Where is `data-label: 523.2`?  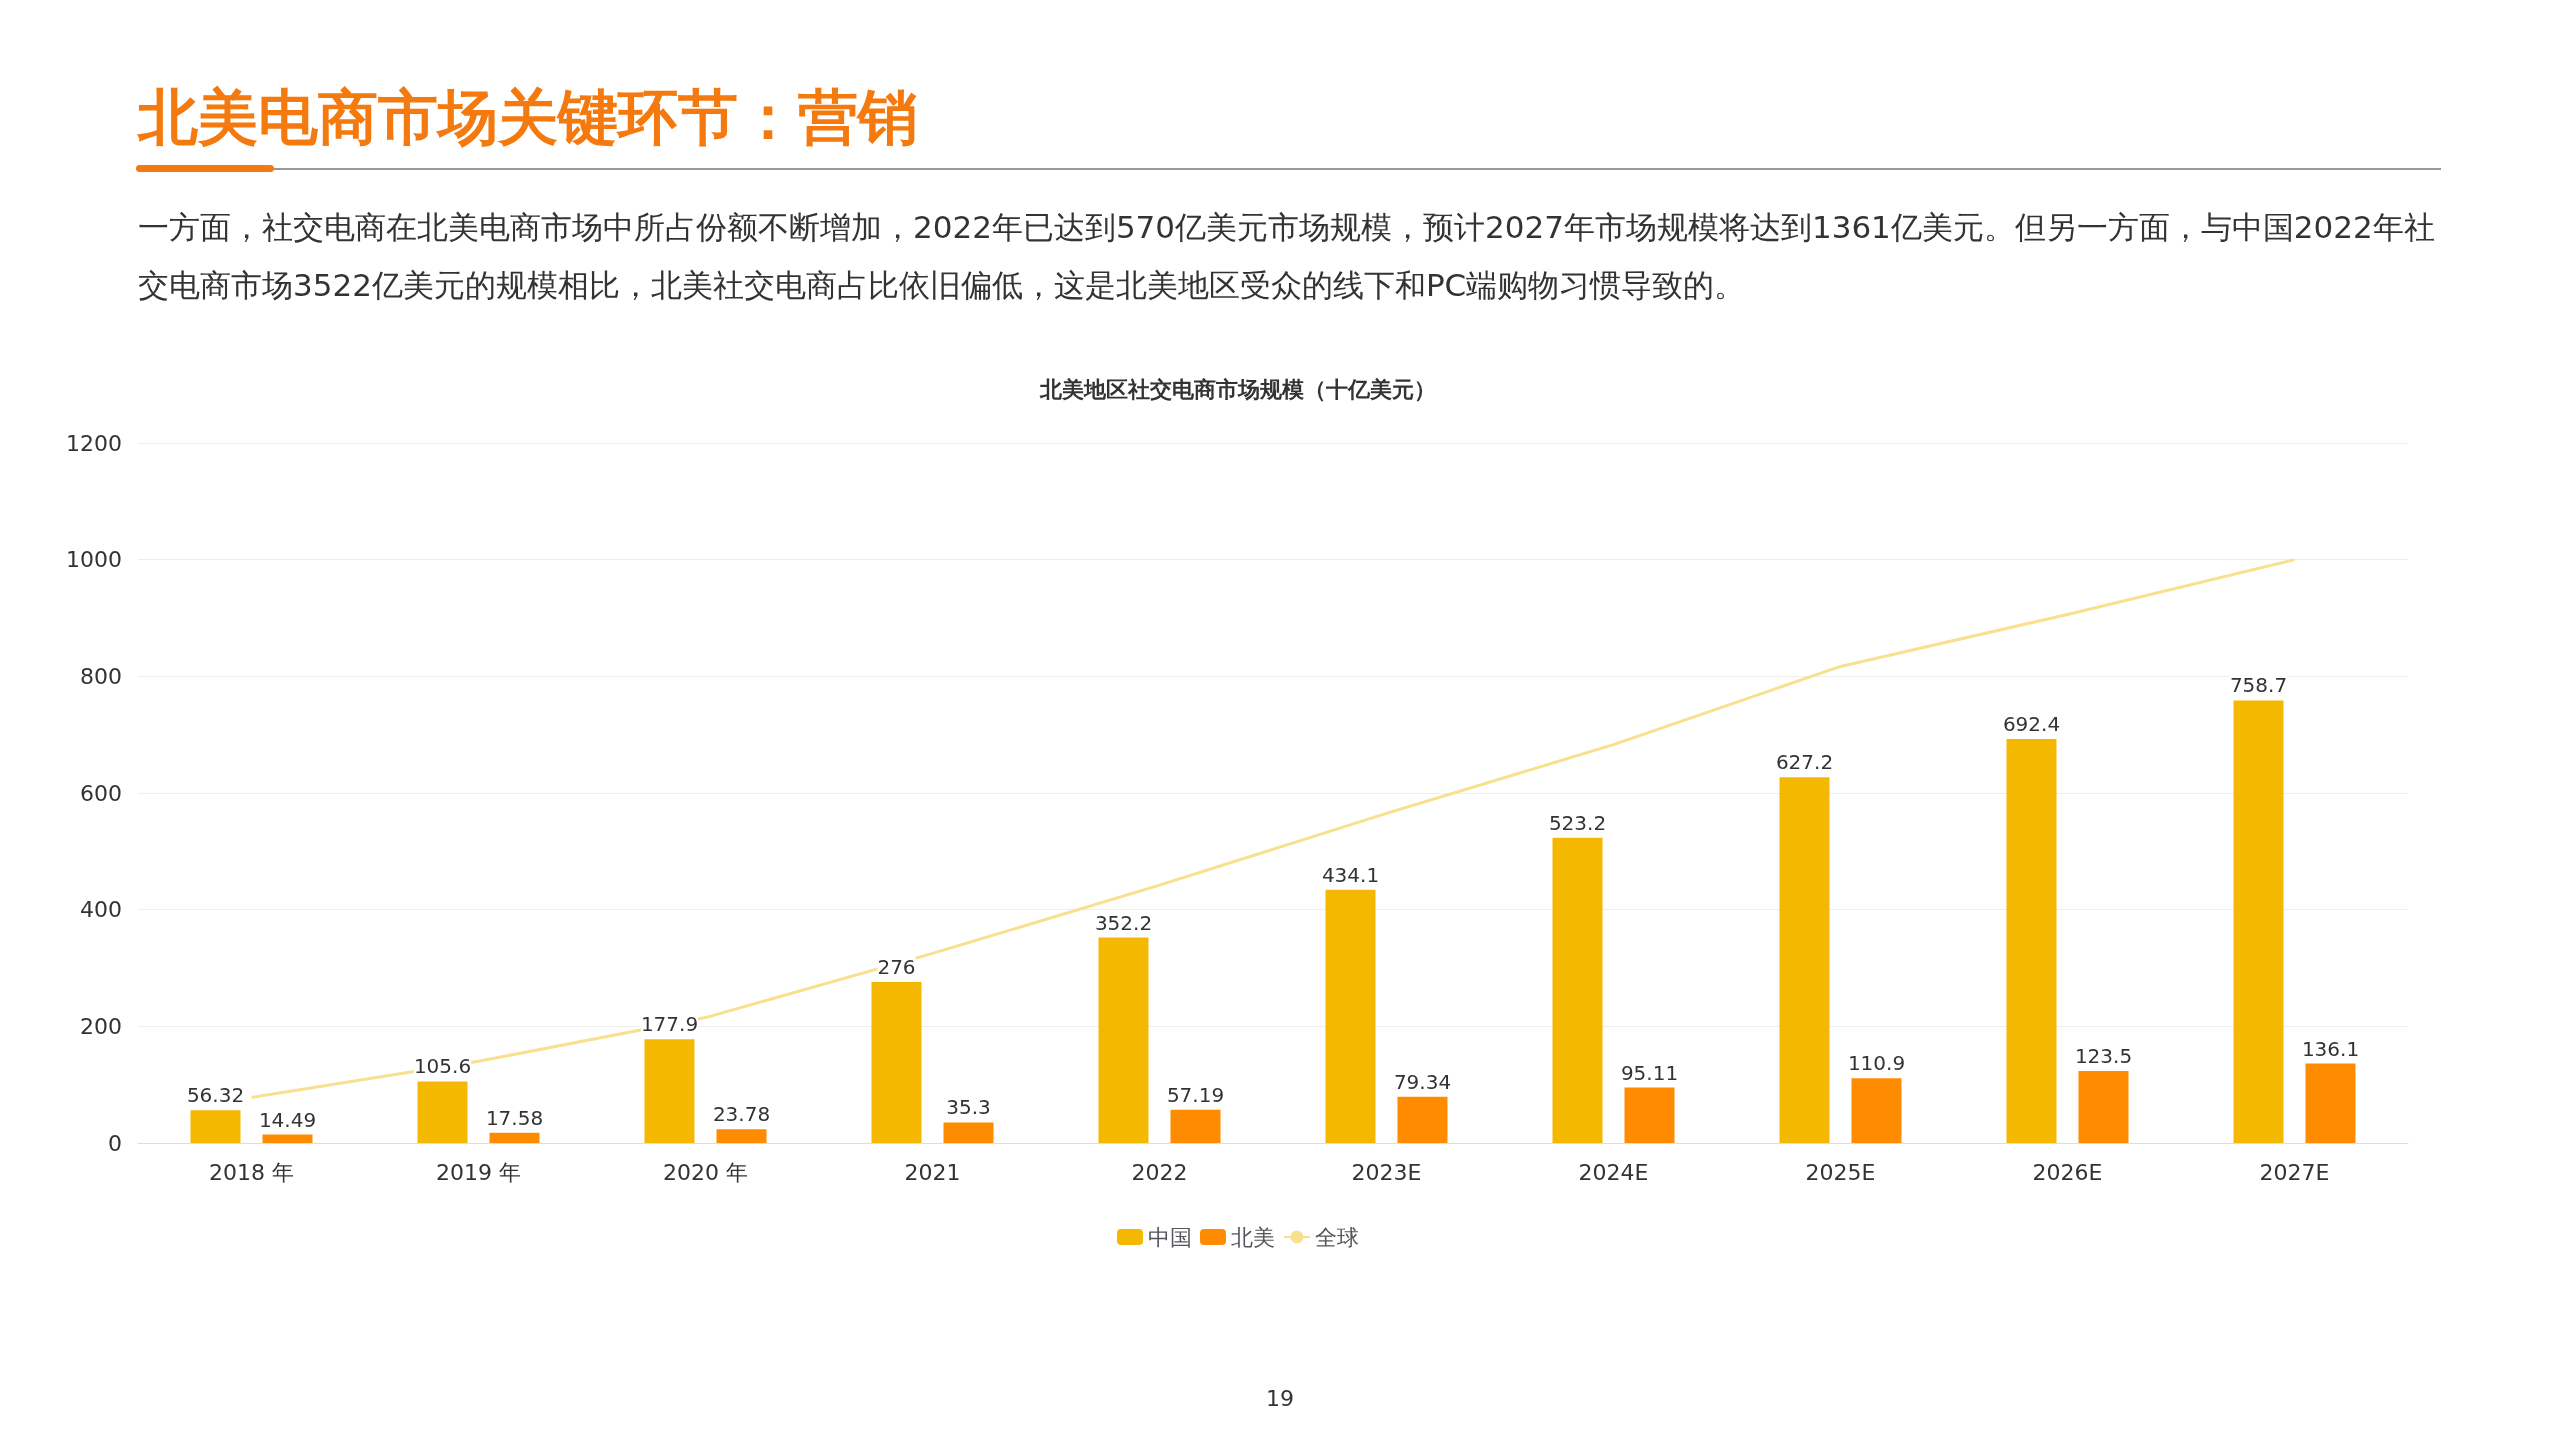
data-label: 523.2 is located at coordinates (1577, 822).